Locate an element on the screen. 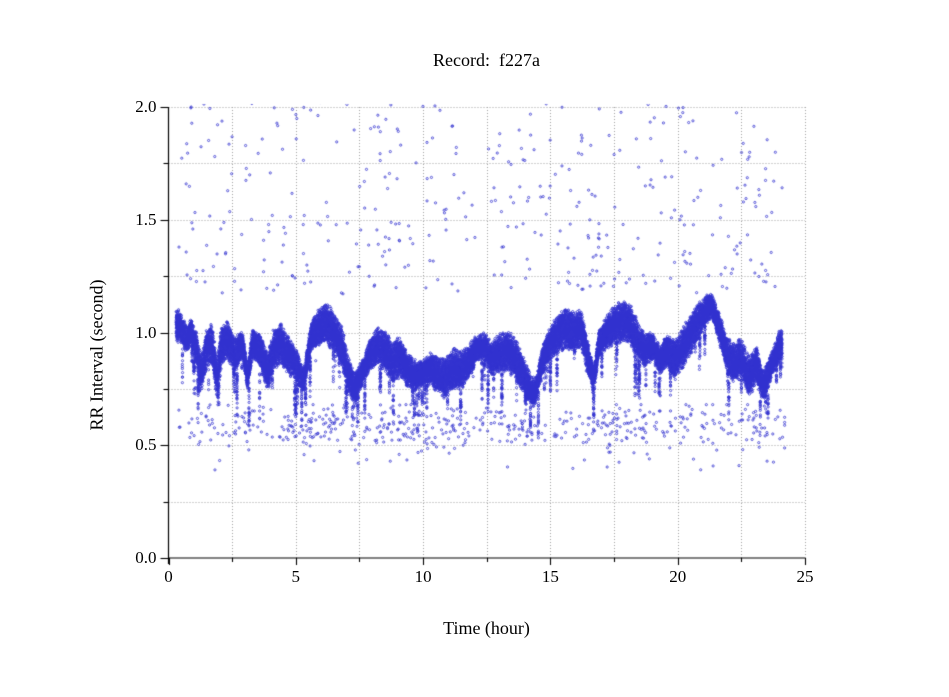 This screenshot has width=949, height=697. y-tick-label: 2.0 is located at coordinates (146, 106).